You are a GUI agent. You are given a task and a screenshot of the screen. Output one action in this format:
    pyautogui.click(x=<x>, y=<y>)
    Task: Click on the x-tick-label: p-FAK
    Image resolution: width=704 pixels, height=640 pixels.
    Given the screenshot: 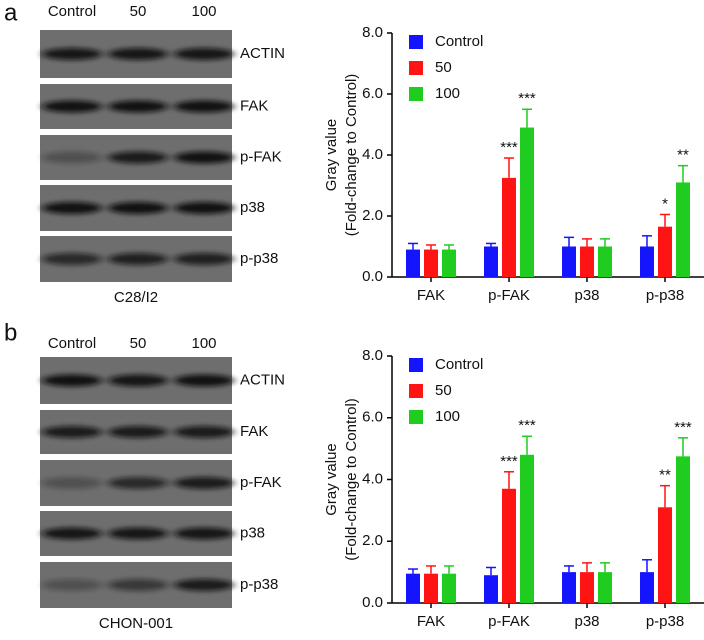 What is the action you would take?
    pyautogui.click(x=509, y=295)
    